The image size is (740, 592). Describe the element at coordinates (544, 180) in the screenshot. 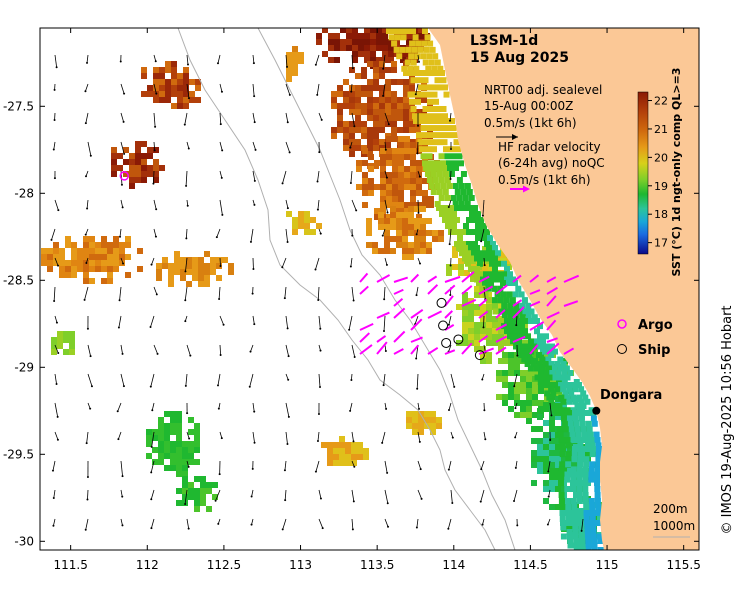

I see `hf-scale: 0.5m/s (1kt 6h)` at that location.